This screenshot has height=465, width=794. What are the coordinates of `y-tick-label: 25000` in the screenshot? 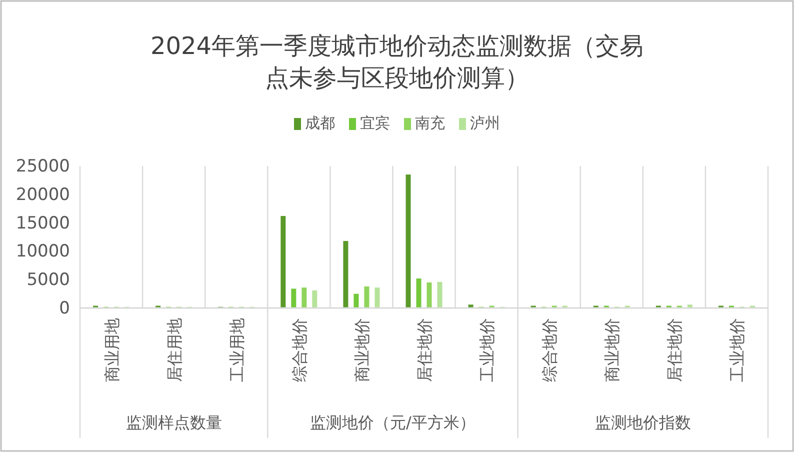 It's located at (43, 166).